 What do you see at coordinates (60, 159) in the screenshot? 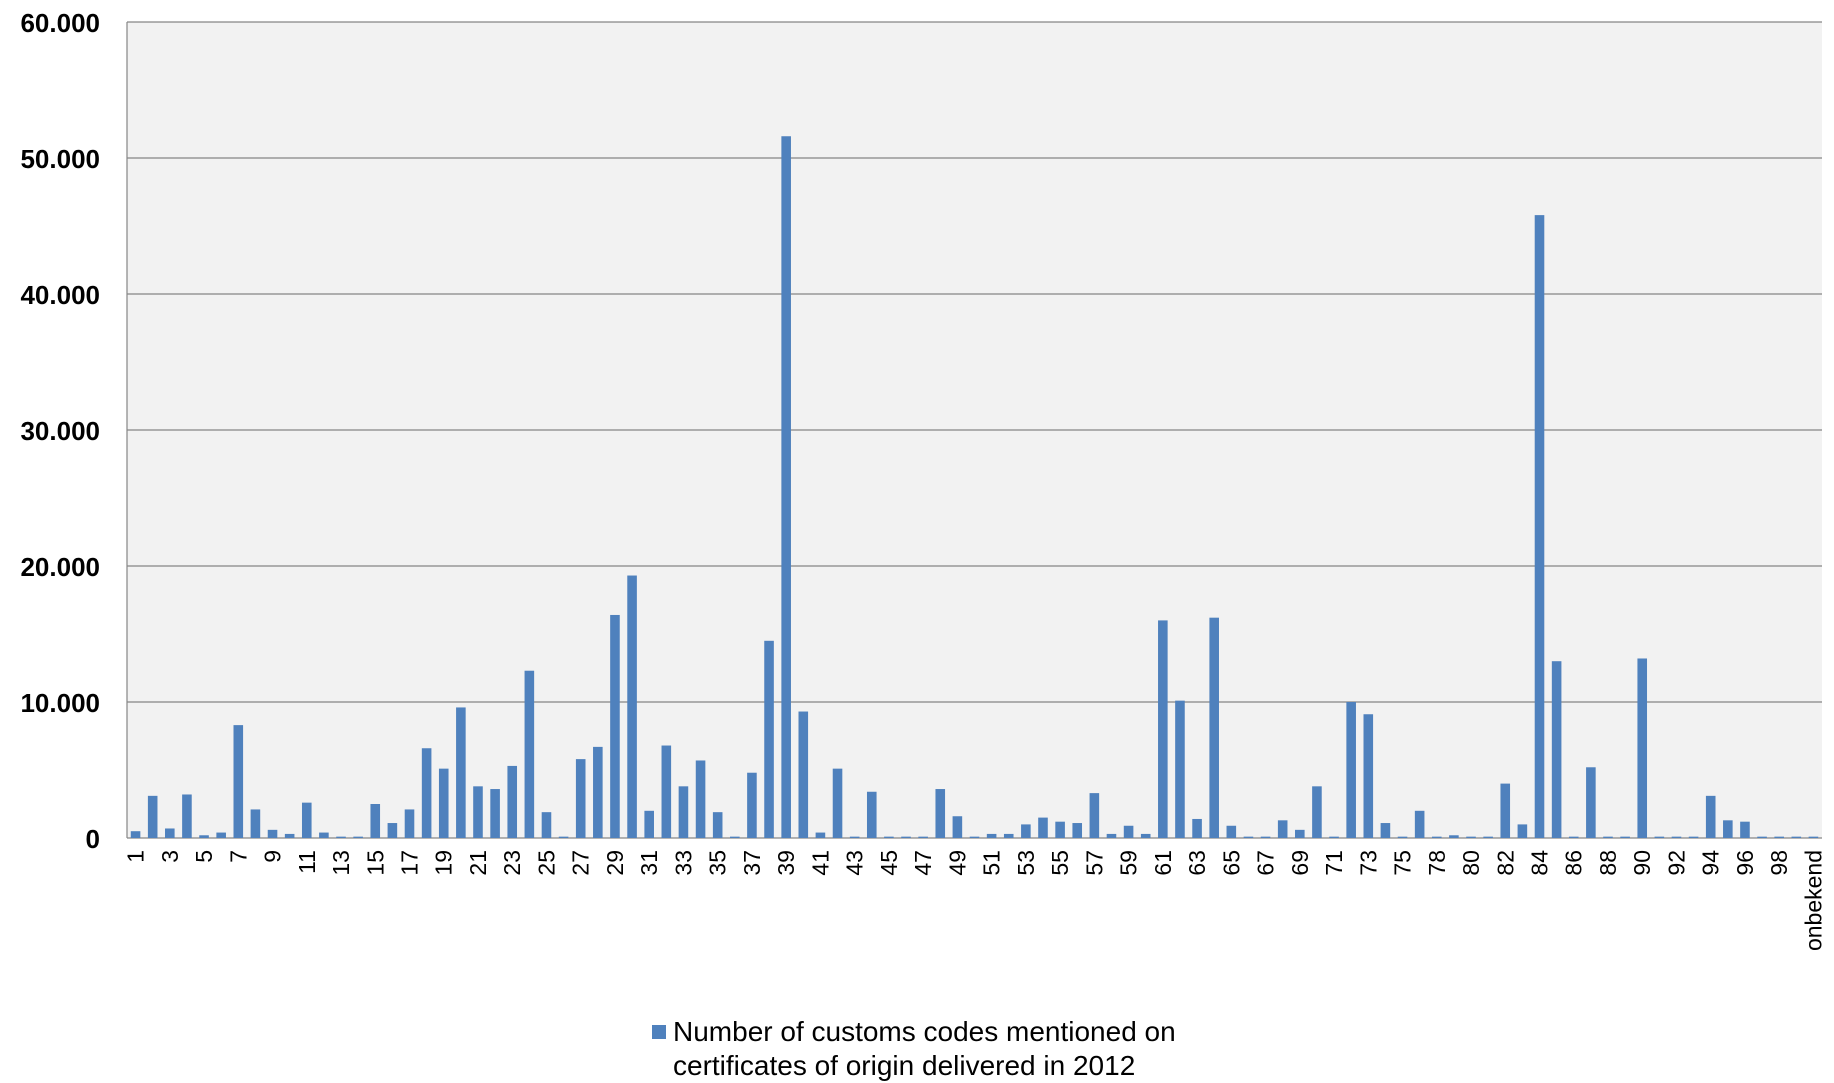
I see `y-tick-label: 50.000` at bounding box center [60, 159].